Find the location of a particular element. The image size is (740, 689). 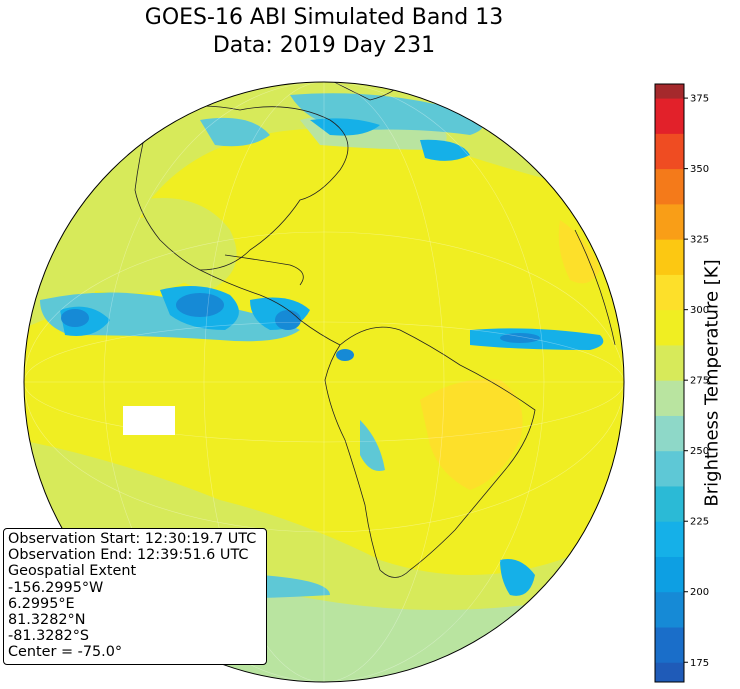

colorbar-tick-label: 375 is located at coordinates (699, 99).